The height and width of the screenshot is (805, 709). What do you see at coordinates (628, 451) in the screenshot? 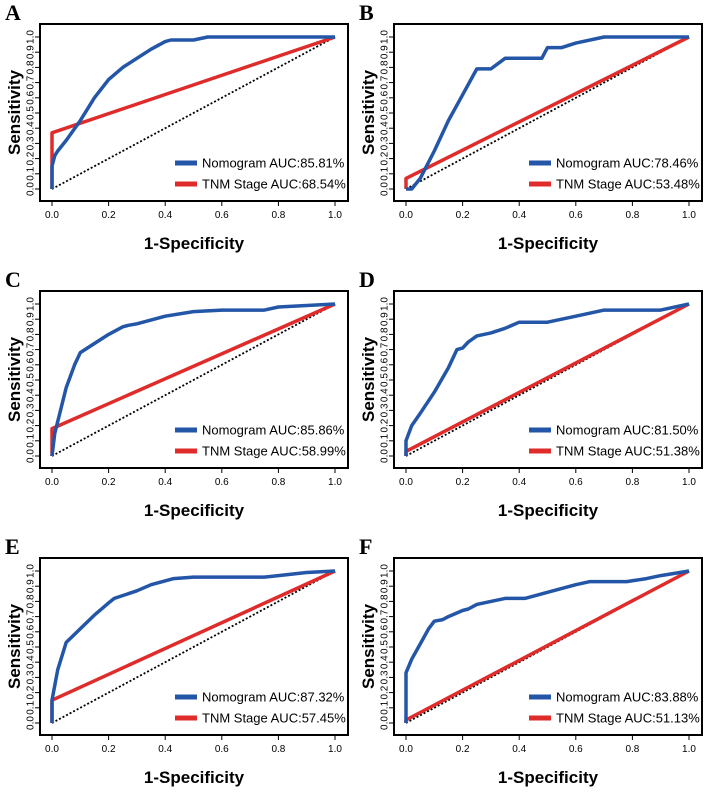
I see `legend-label-tnm-stage: TNM Stage AUC:51.38%` at bounding box center [628, 451].